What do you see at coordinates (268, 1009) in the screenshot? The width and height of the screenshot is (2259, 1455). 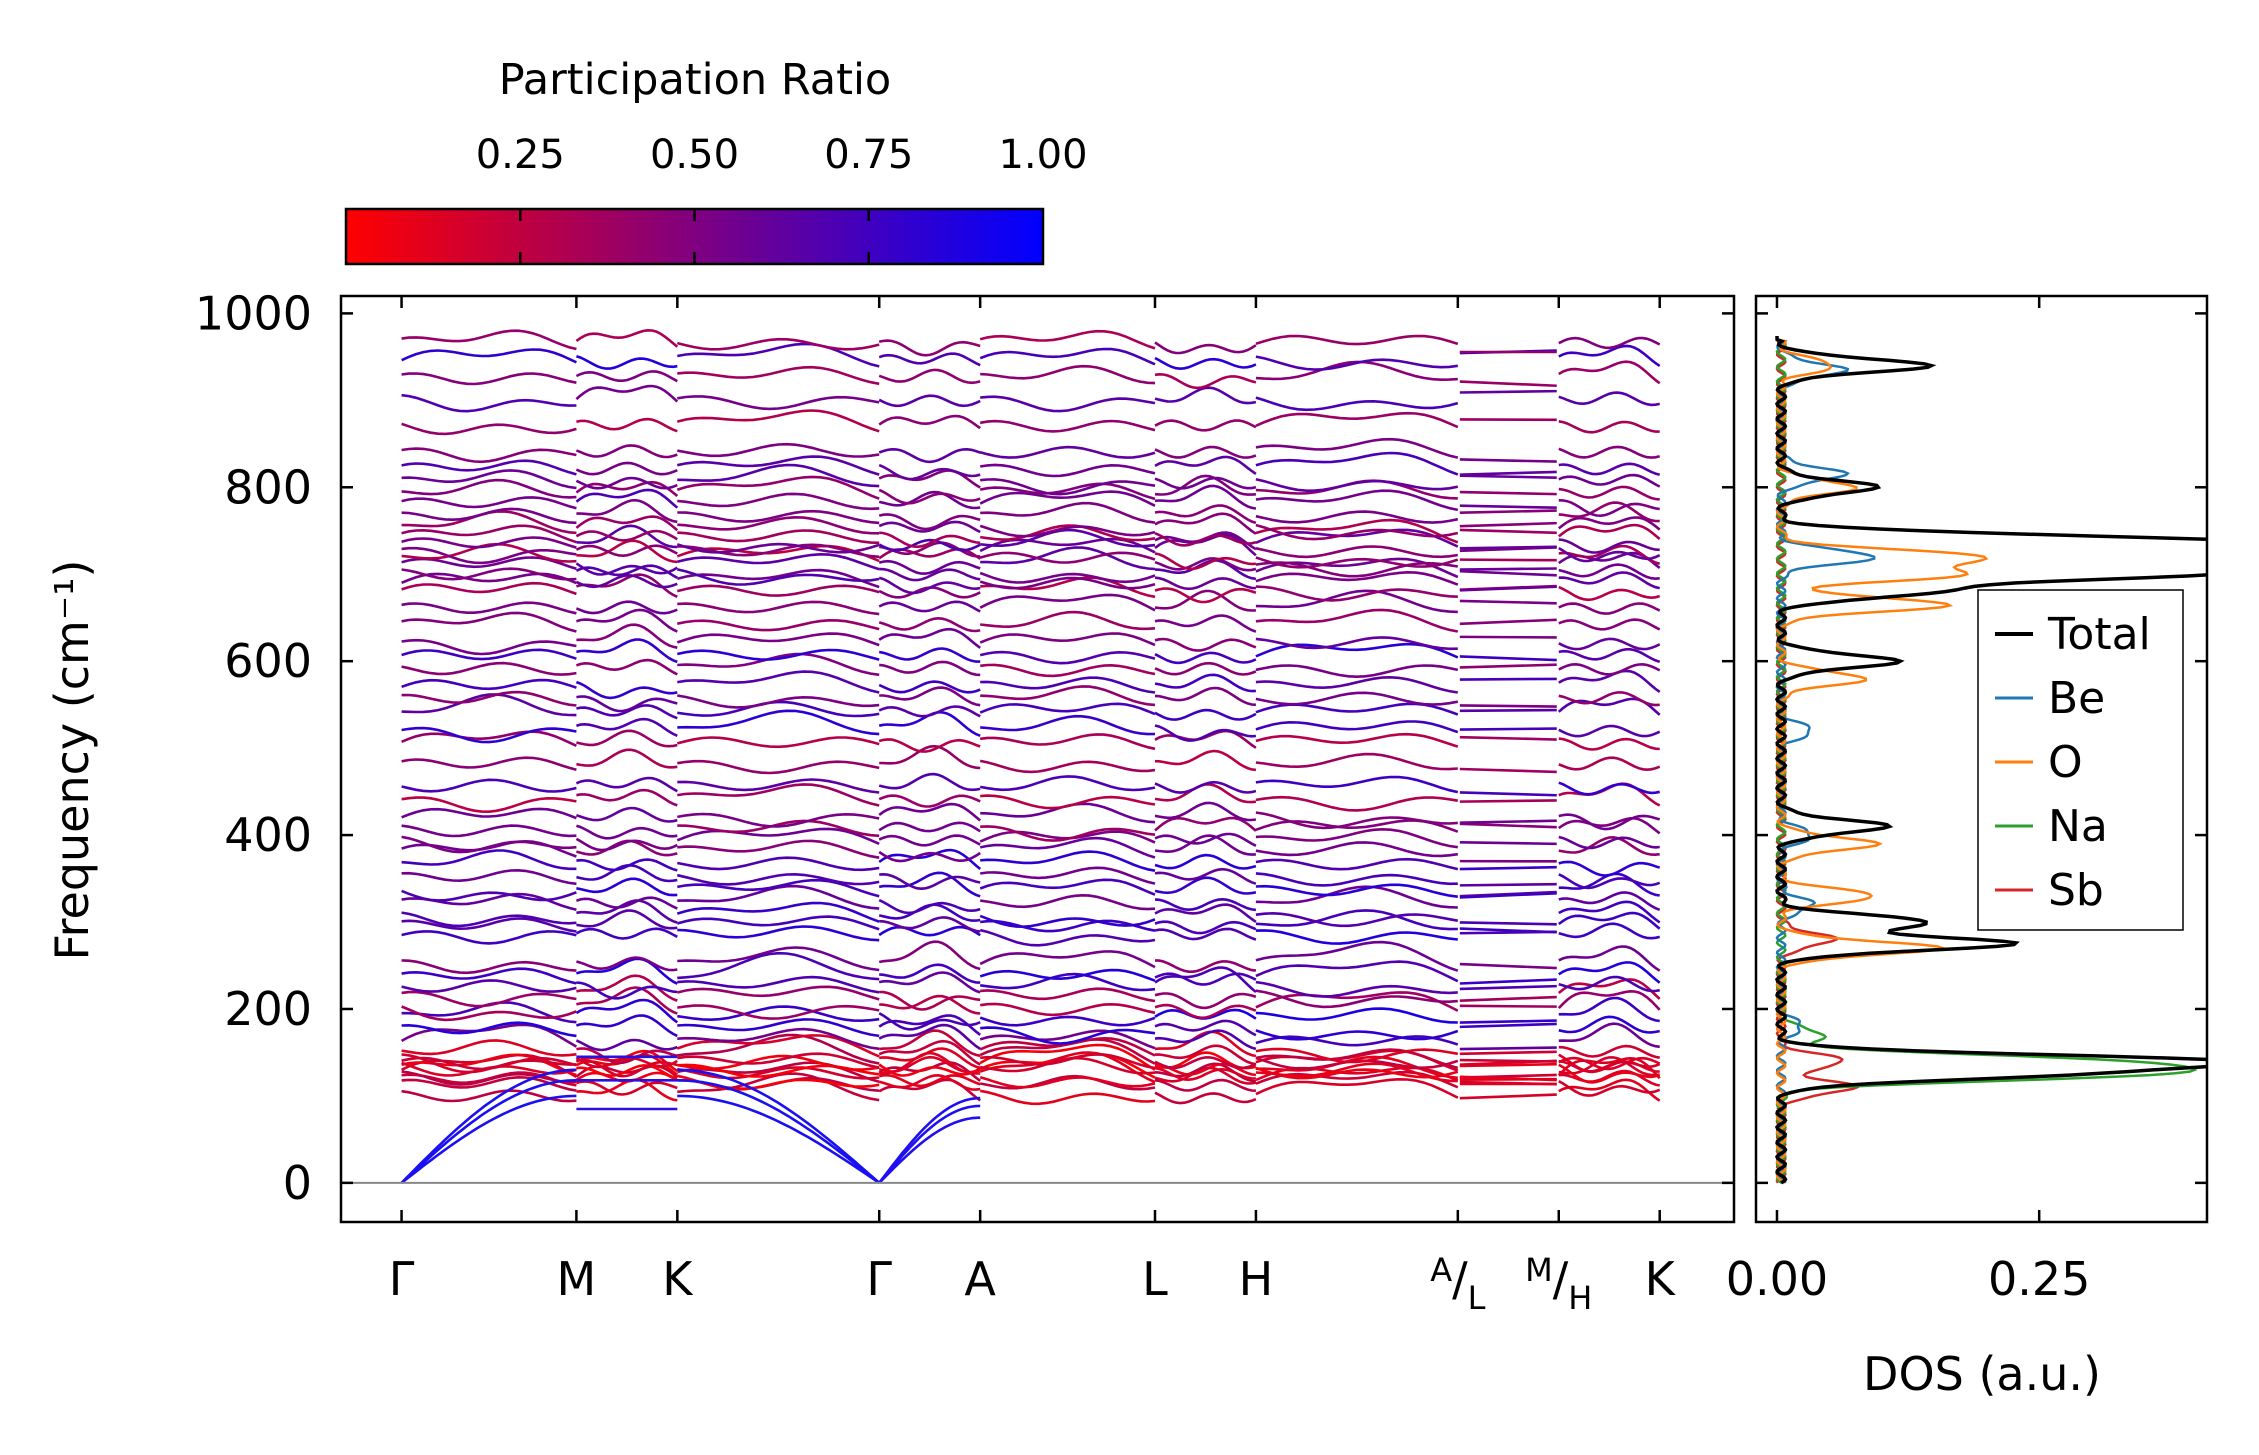 I see `y-tick-label: 200` at bounding box center [268, 1009].